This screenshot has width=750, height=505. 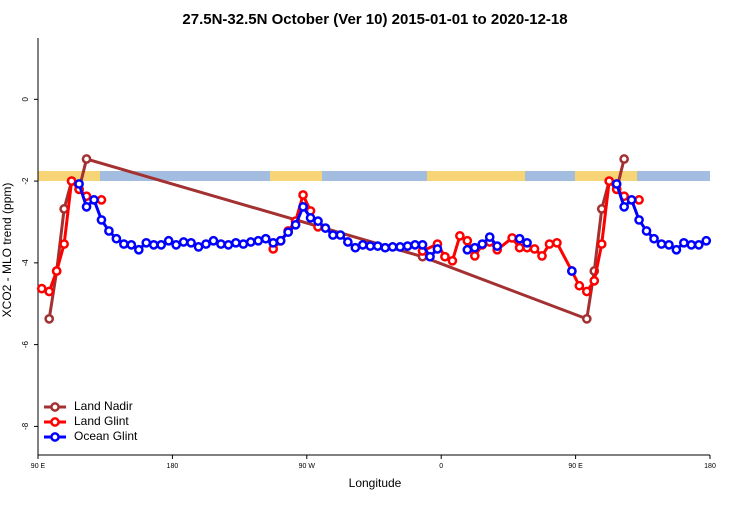 I want to click on y-tick-label: -4, so click(x=25, y=263).